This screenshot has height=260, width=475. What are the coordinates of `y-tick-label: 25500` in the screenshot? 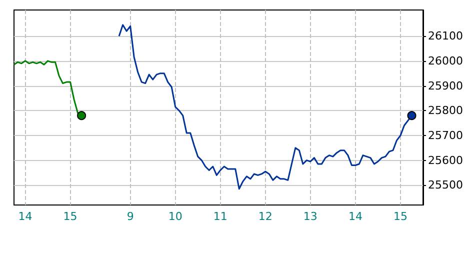 It's located at (445, 185).